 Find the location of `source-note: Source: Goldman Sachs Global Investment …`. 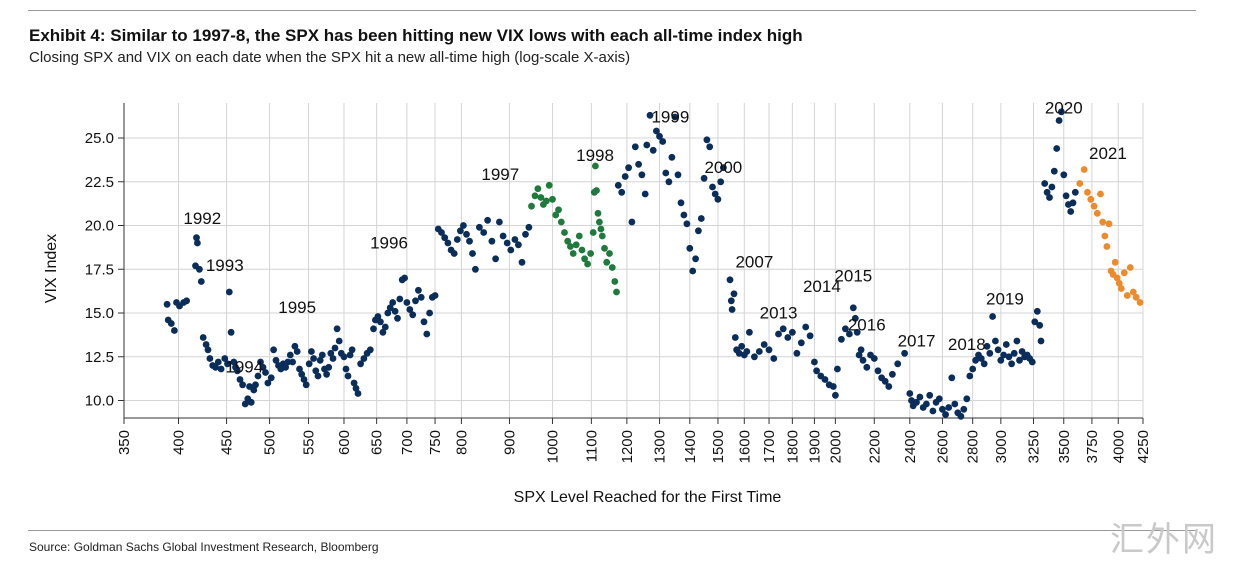

source-note: Source: Goldman Sachs Global Investment … is located at coordinates (204, 547).